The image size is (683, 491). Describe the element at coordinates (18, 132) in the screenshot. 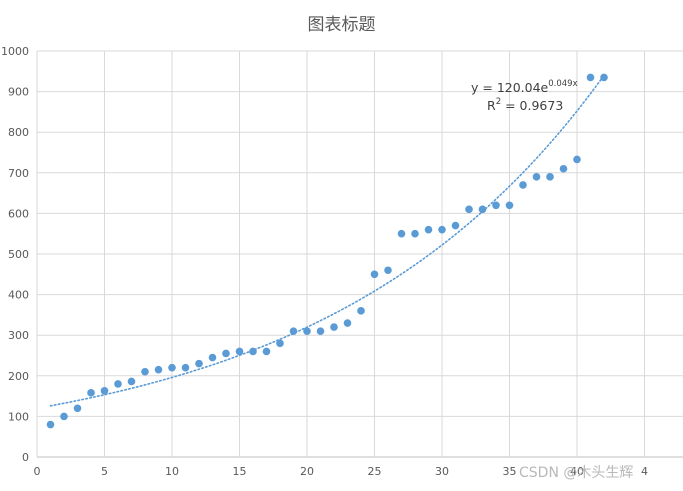

I see `y-tick-label: 800` at that location.